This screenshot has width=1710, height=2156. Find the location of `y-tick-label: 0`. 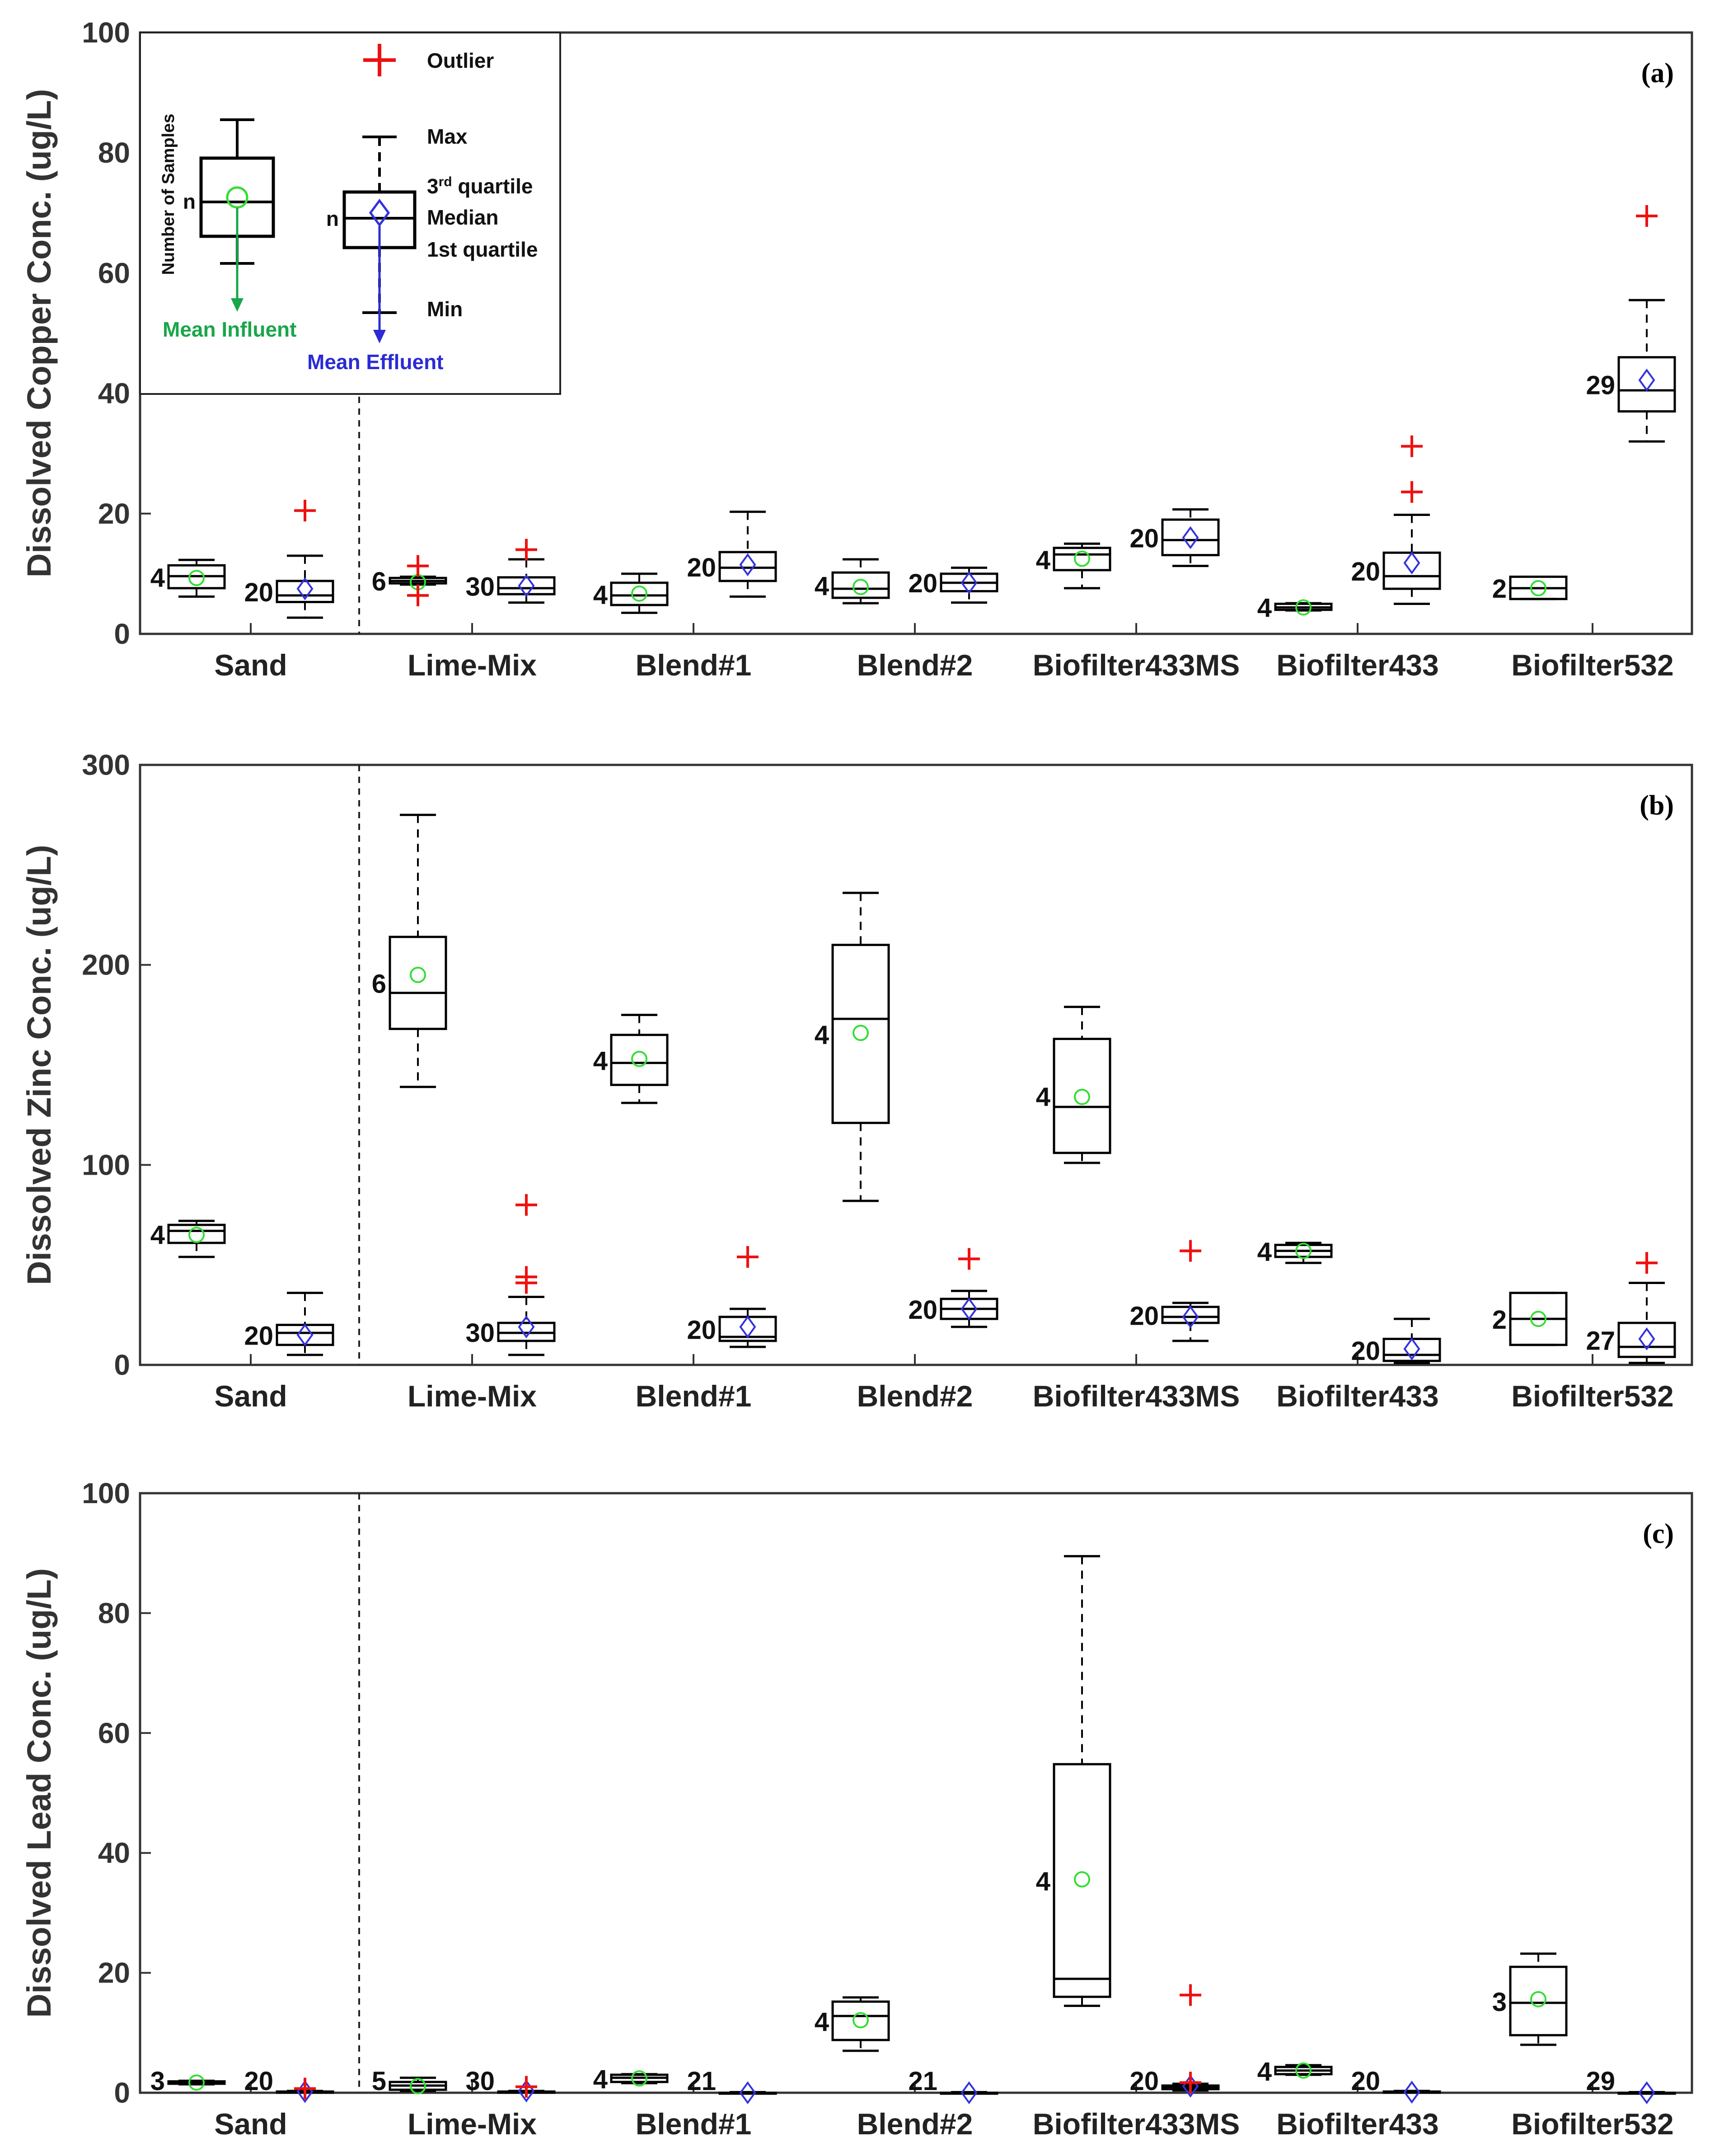

y-tick-label: 0 is located at coordinates (122, 1365).